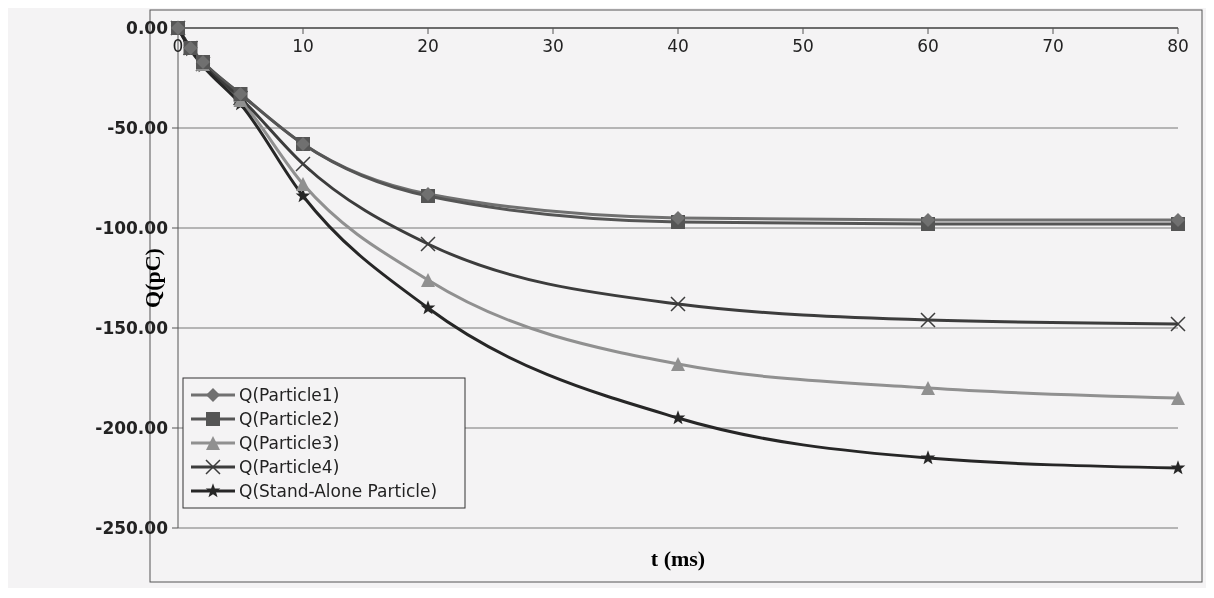  What do you see at coordinates (928, 46) in the screenshot?
I see `x-tick-label: 60` at bounding box center [928, 46].